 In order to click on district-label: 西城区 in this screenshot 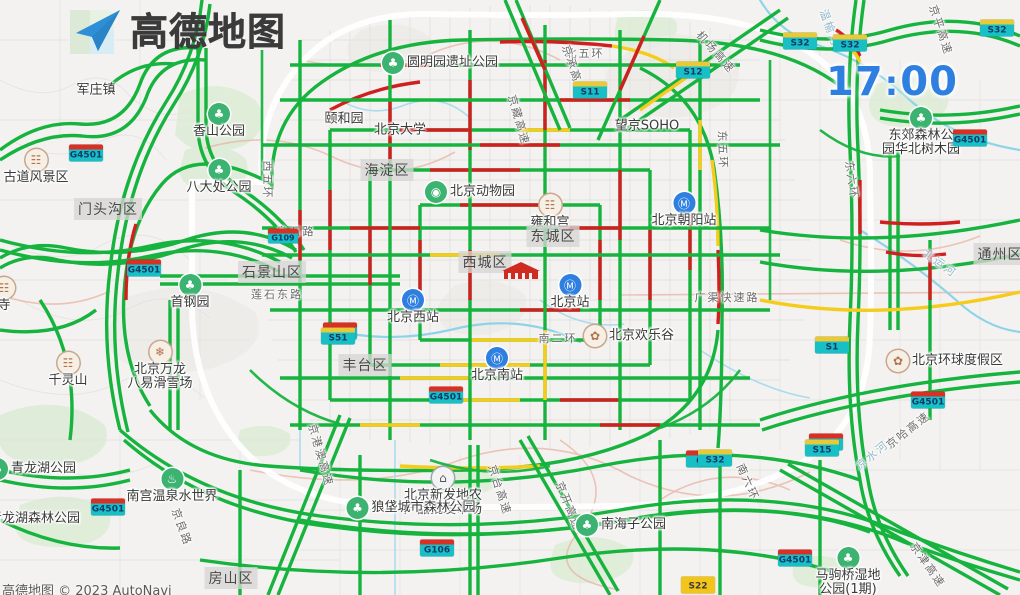, I will do `click(485, 262)`.